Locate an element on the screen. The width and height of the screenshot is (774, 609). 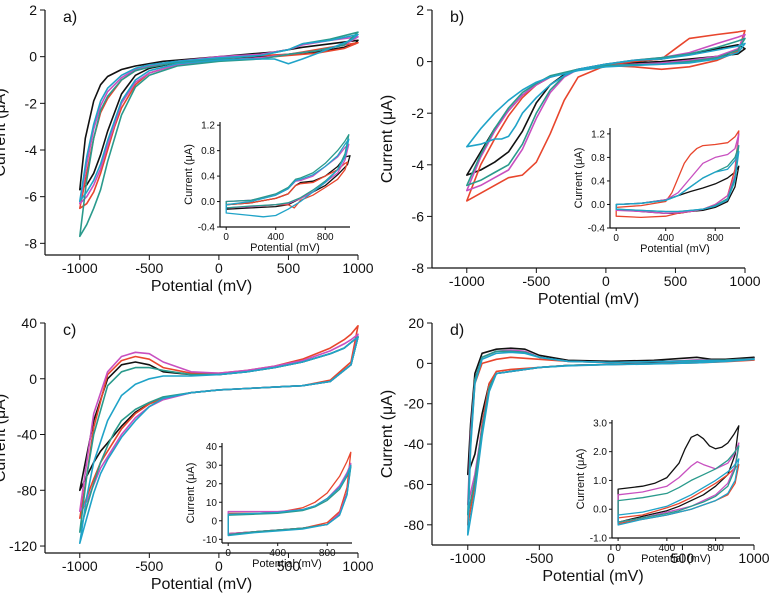
p3-main-x-axis-title: Potential (mV) is located at coordinates (592, 576).